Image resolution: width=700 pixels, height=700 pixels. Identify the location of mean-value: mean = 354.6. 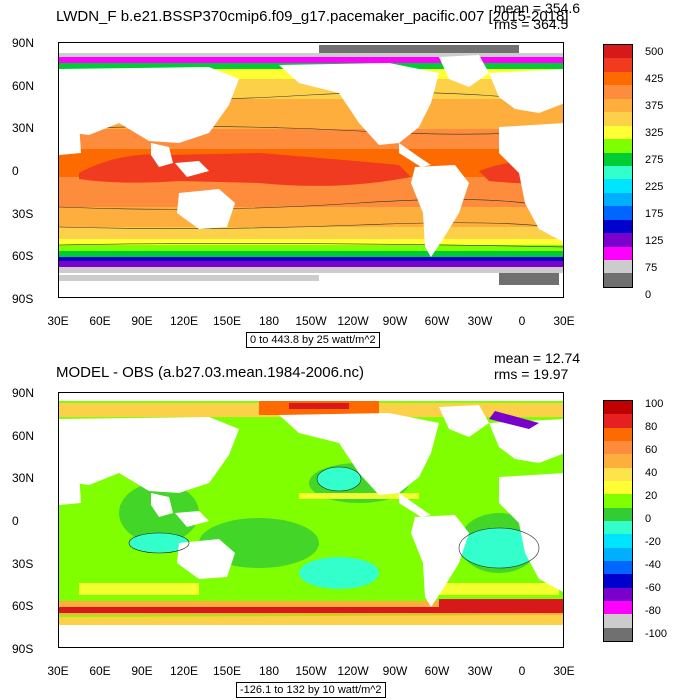
(537, 8).